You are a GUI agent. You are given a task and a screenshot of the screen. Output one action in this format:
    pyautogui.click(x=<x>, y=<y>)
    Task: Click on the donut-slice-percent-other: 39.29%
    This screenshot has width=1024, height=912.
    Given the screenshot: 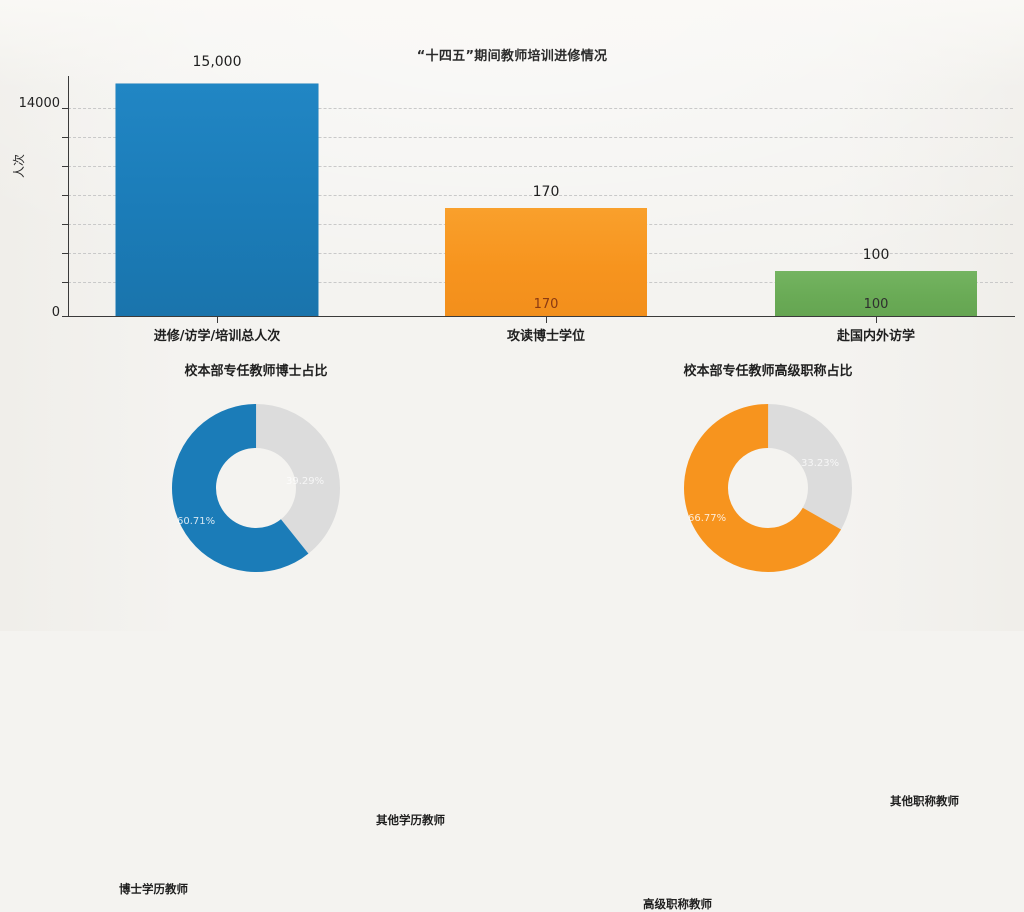 What is the action you would take?
    pyautogui.click(x=305, y=481)
    